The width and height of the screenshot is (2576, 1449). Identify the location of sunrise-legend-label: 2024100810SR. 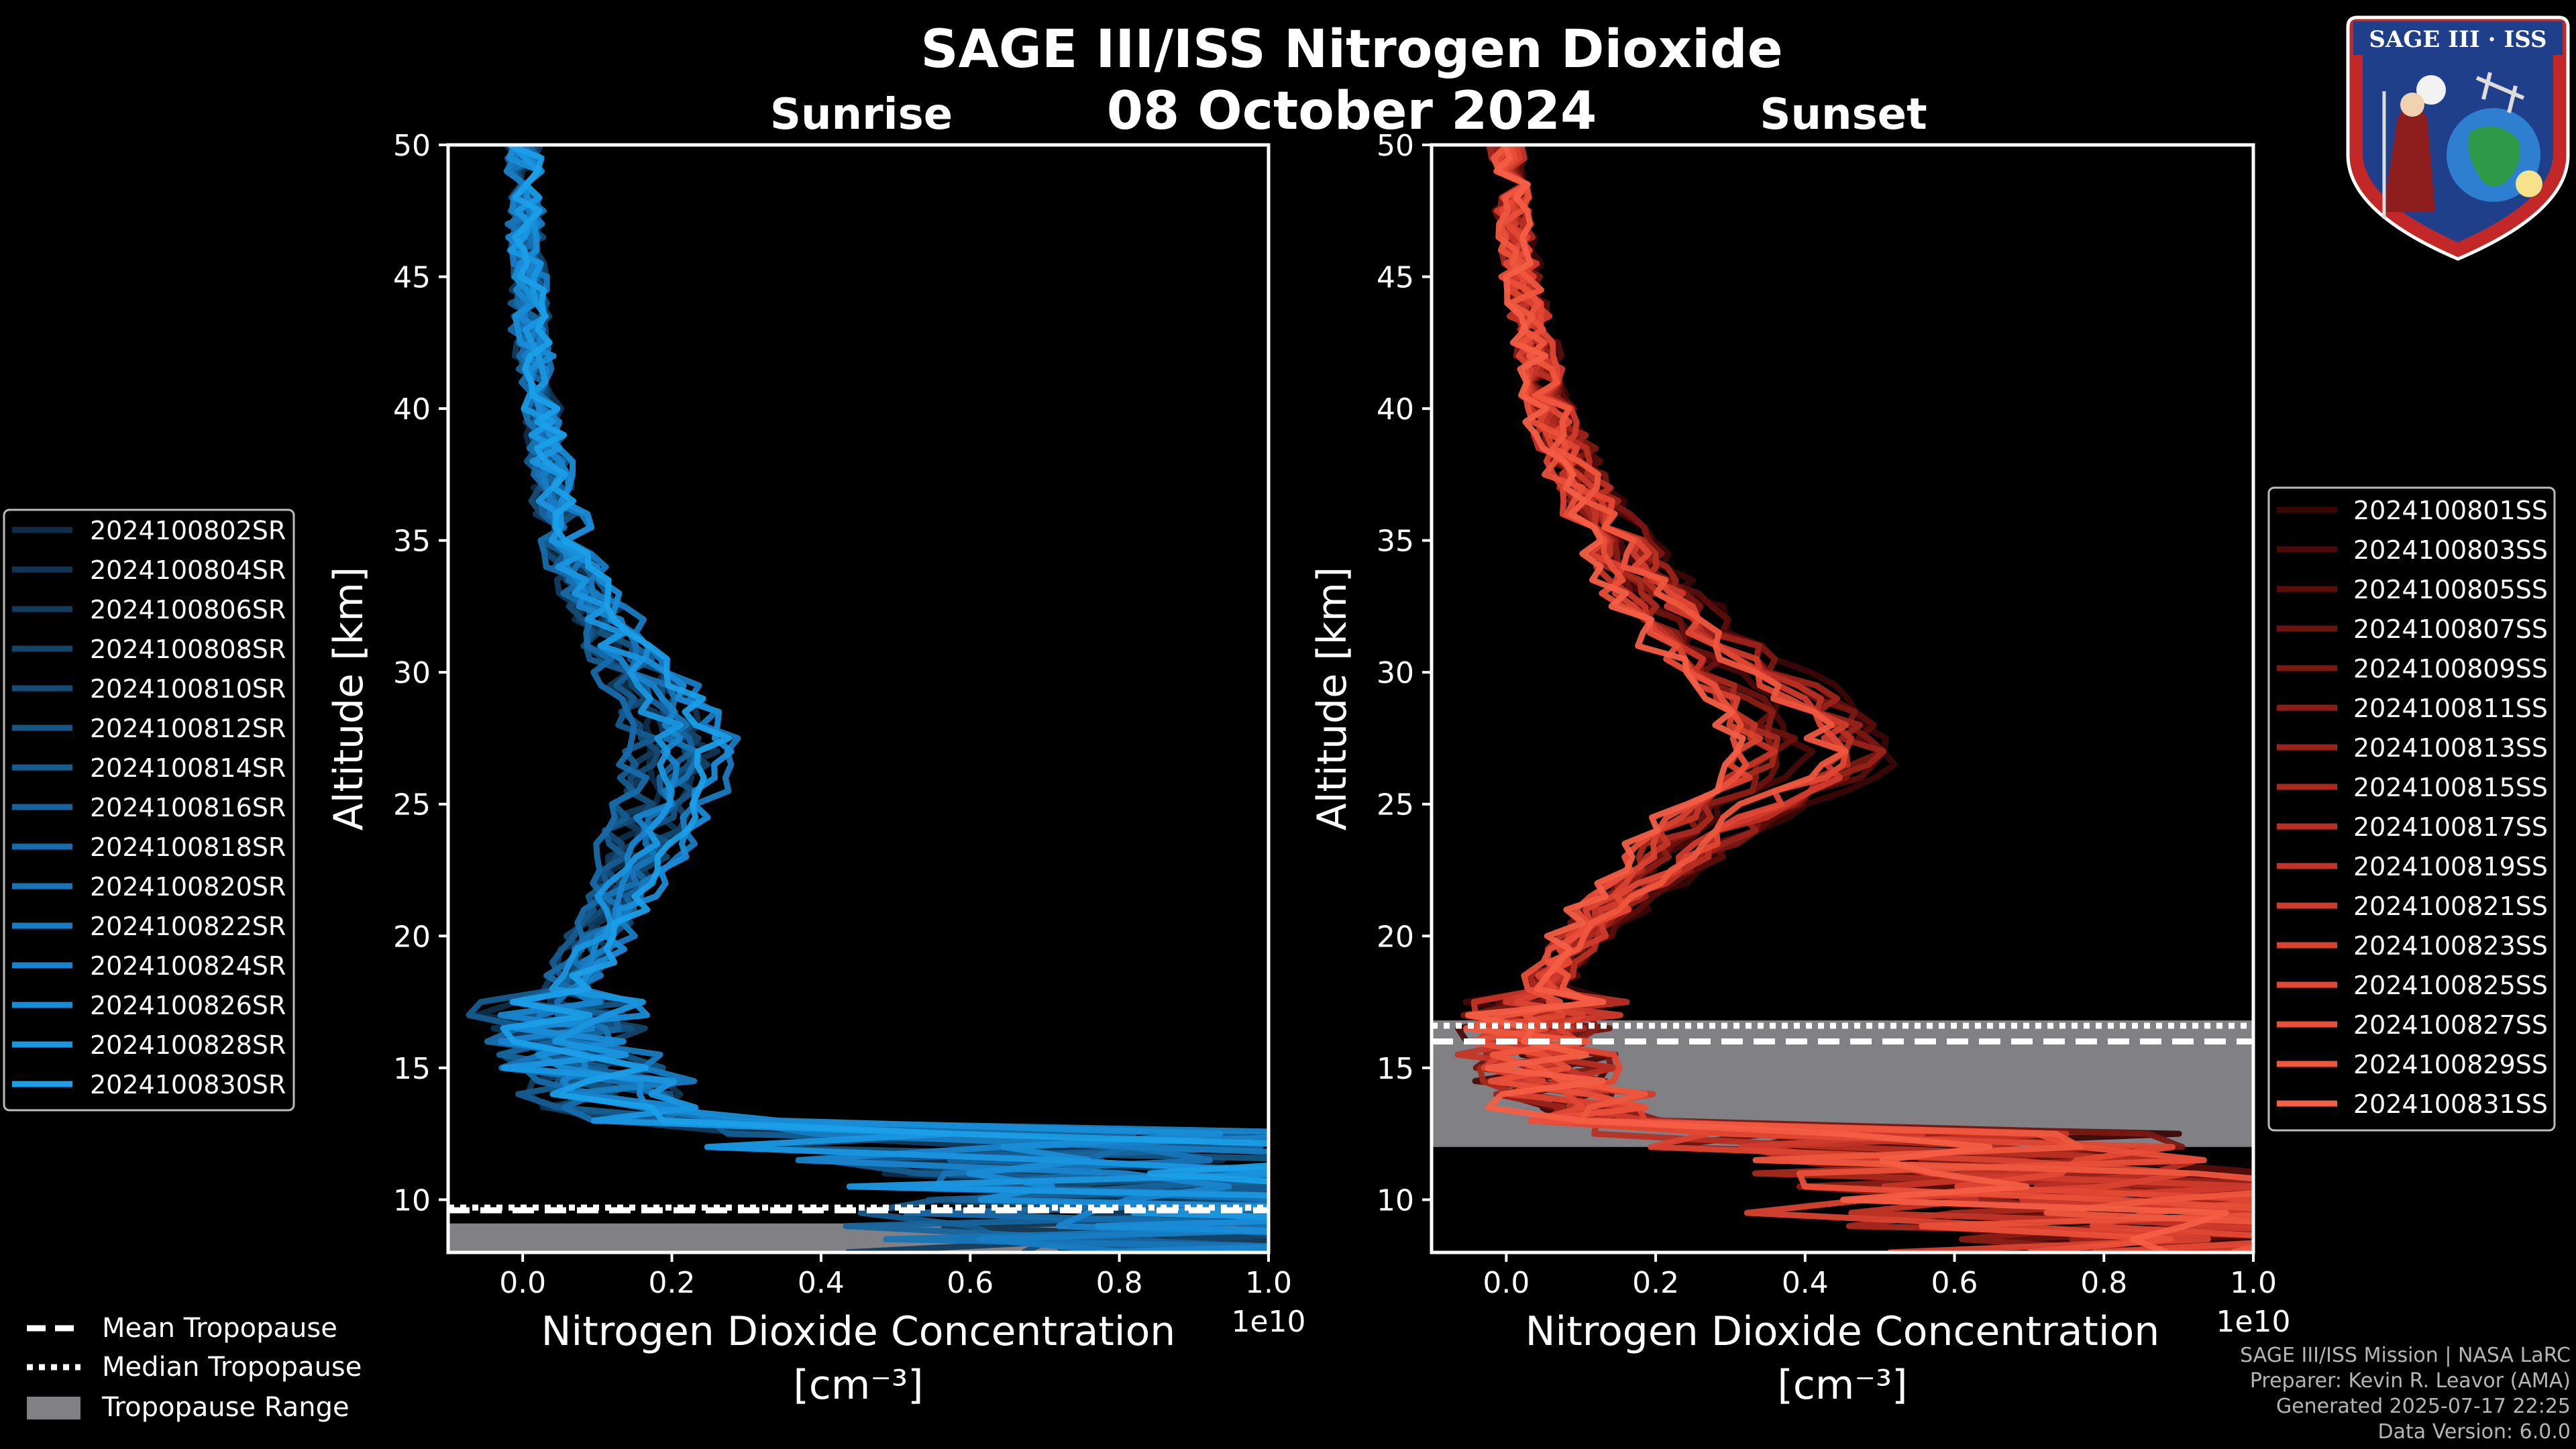
(188, 689).